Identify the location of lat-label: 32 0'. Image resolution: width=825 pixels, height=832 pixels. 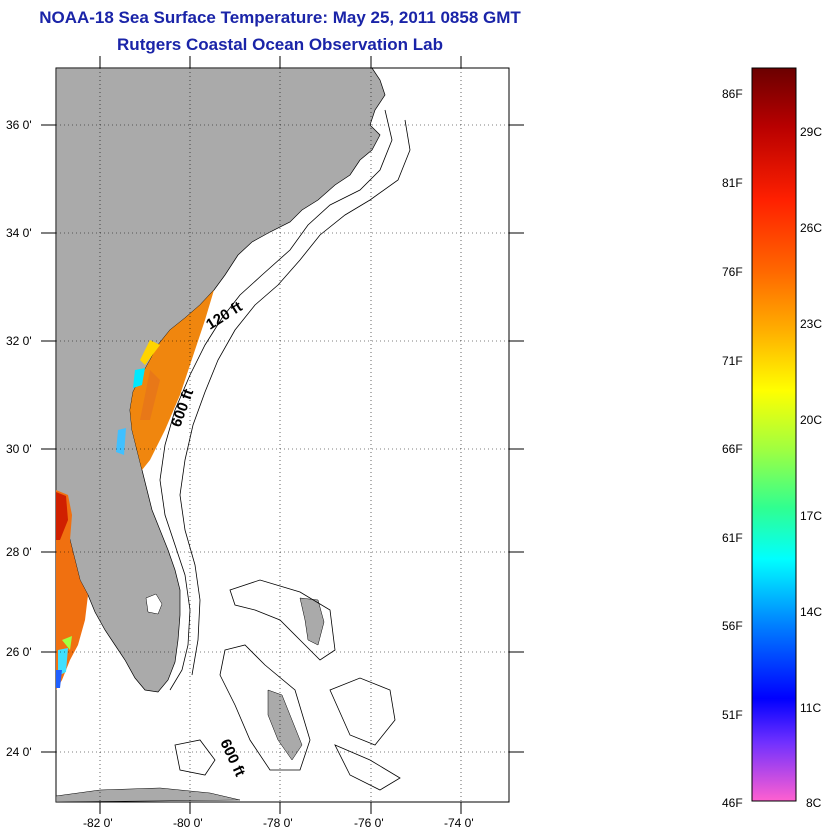
(19, 341).